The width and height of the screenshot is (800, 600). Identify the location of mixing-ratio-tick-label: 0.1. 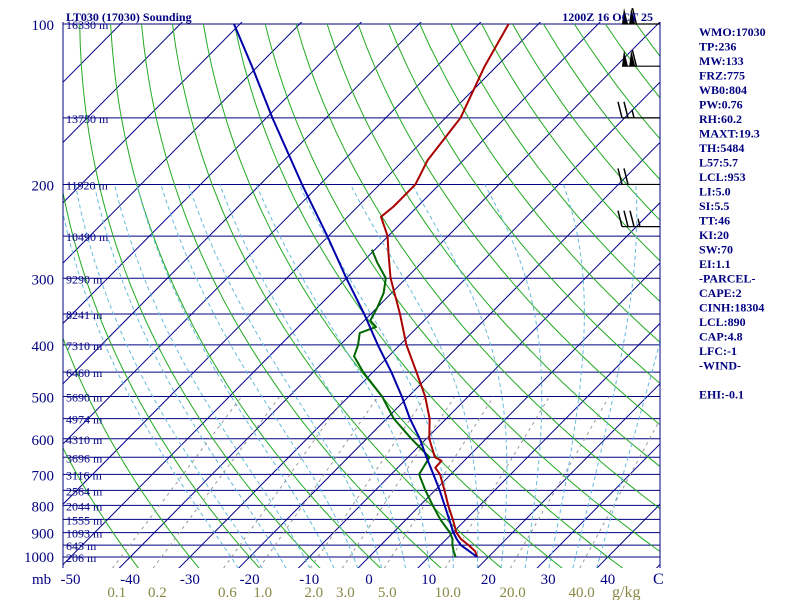
(116, 592).